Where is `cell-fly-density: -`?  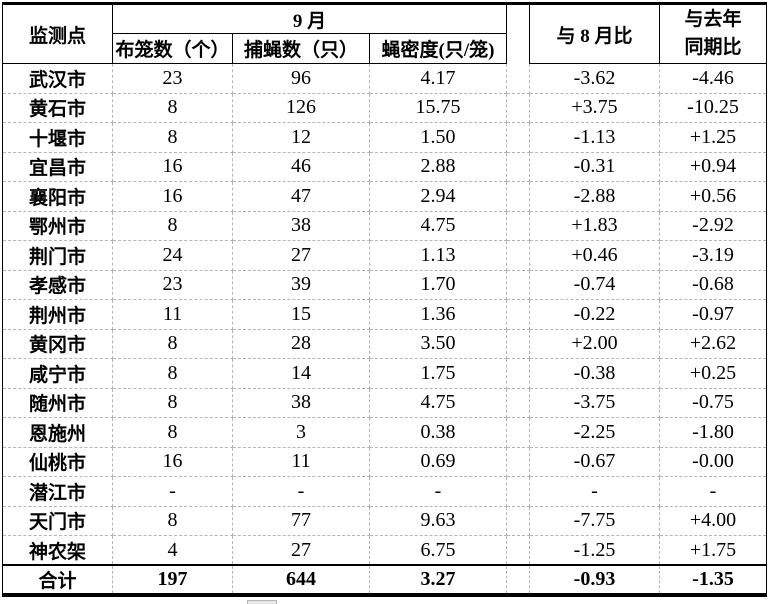
cell-fly-density: - is located at coordinates (438, 491).